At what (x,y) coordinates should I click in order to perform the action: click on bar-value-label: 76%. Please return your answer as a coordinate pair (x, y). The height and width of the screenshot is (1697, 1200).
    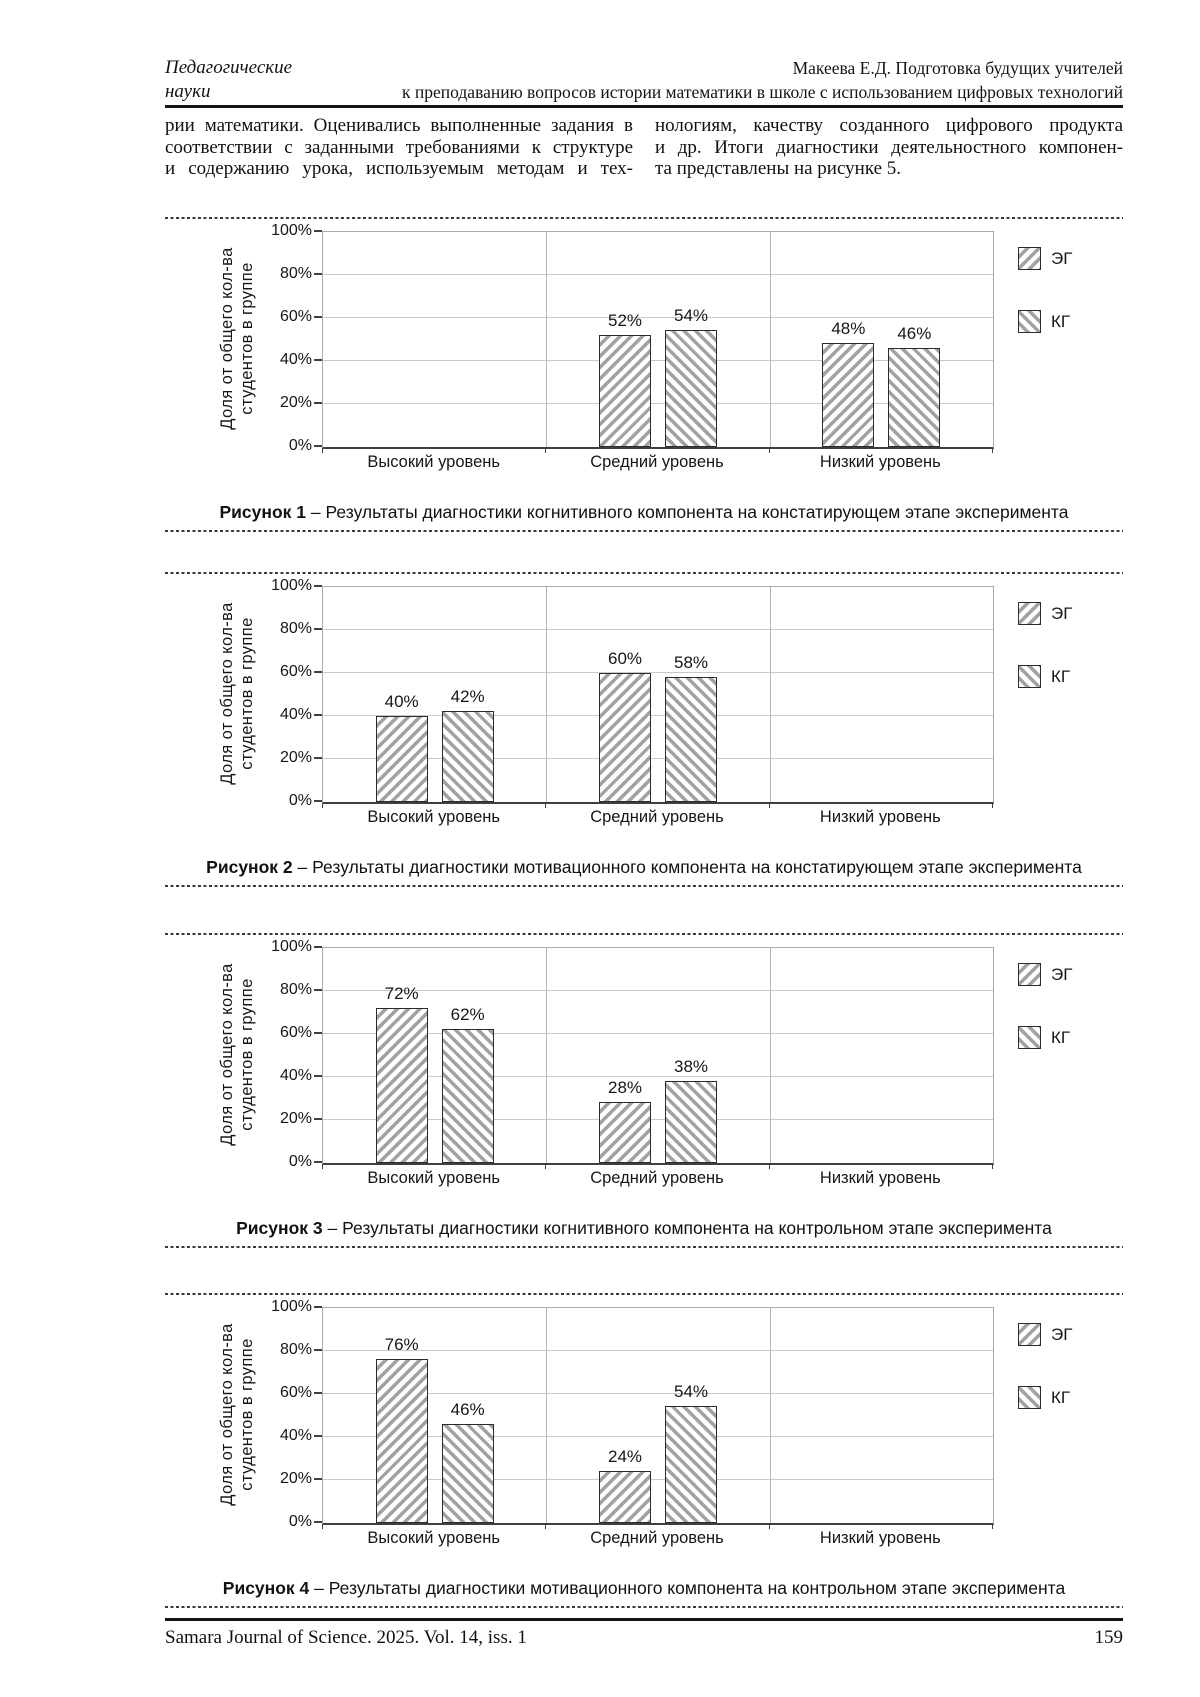
    Looking at the image, I should click on (401, 1345).